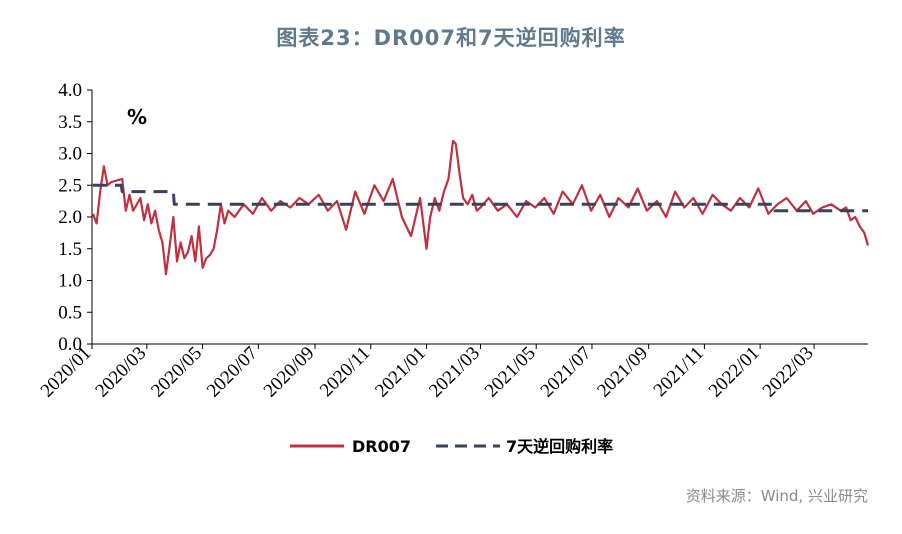 This screenshot has width=902, height=534. Describe the element at coordinates (788, 372) in the screenshot. I see `x-tick-label: 2022/03` at that location.